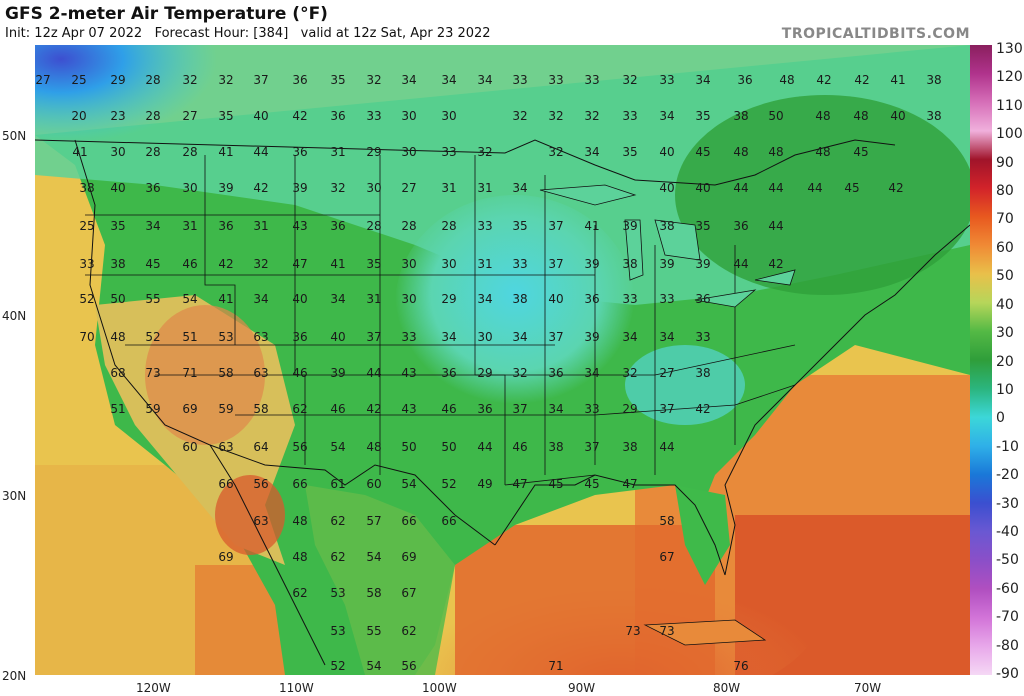 This screenshot has width=1024, height=696. What do you see at coordinates (153, 688) in the screenshot?
I see `lon-label: 120W` at bounding box center [153, 688].